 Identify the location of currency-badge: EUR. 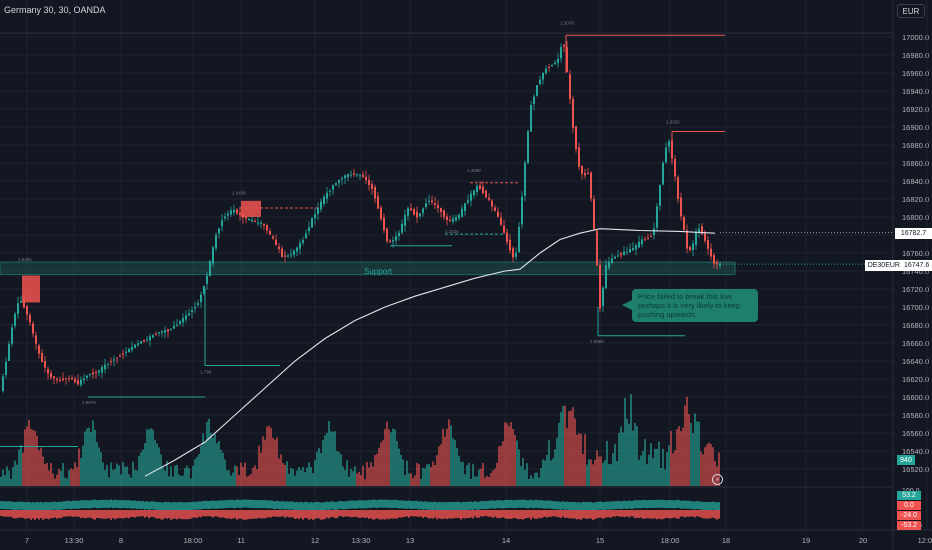
(911, 11).